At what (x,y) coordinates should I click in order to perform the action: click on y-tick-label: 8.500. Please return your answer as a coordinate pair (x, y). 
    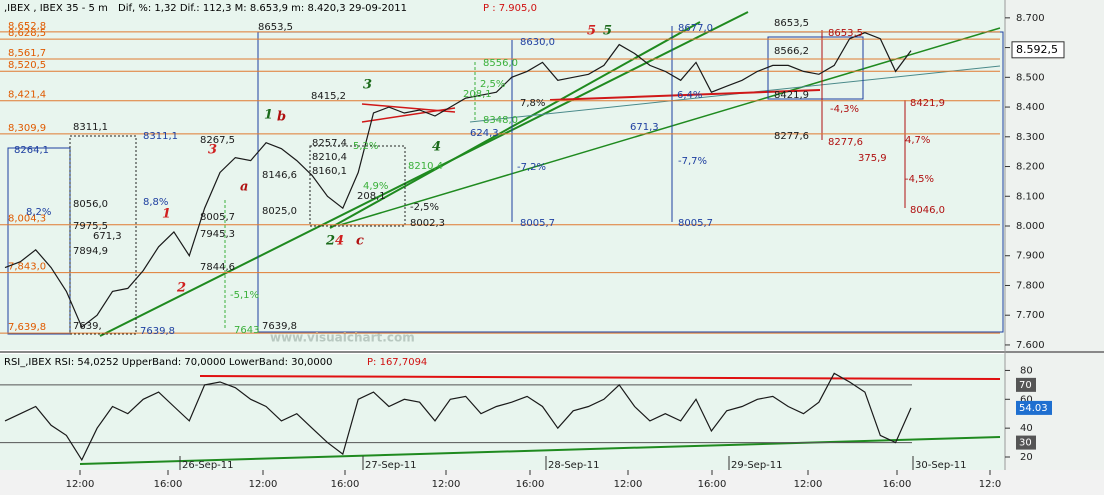
    Looking at the image, I should click on (1030, 77).